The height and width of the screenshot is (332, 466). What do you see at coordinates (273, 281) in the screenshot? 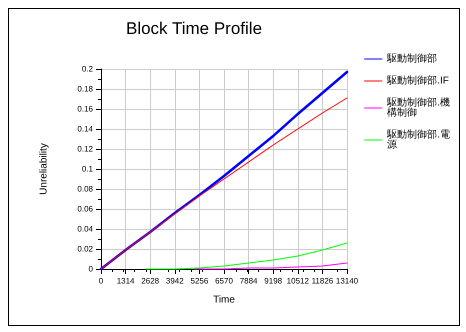
I see `x-tick-label: 9198` at bounding box center [273, 281].